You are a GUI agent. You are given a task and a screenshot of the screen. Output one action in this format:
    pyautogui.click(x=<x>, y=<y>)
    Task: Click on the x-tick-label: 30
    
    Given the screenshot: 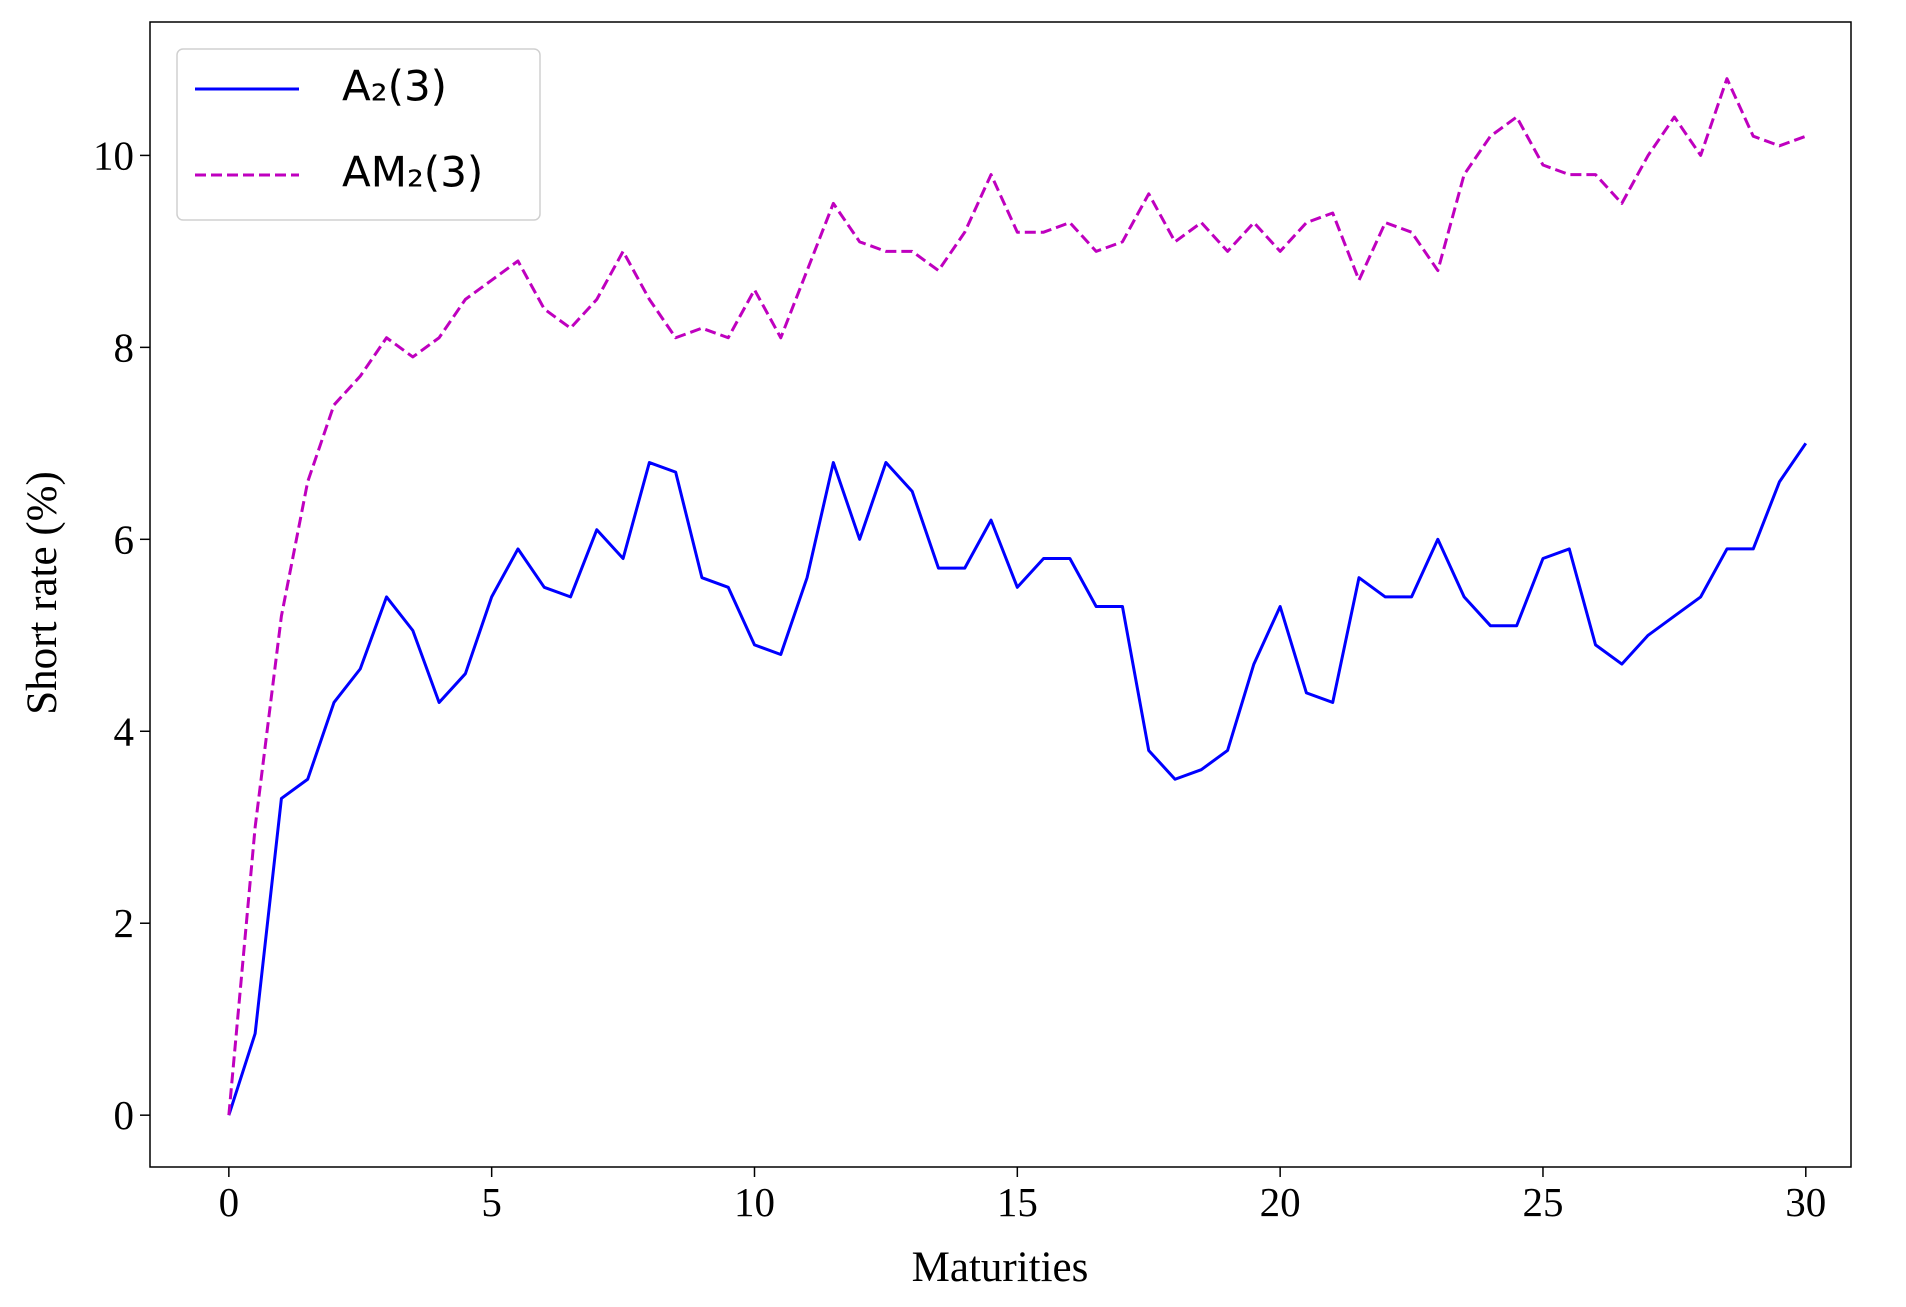 What is the action you would take?
    pyautogui.click(x=1805, y=1202)
    